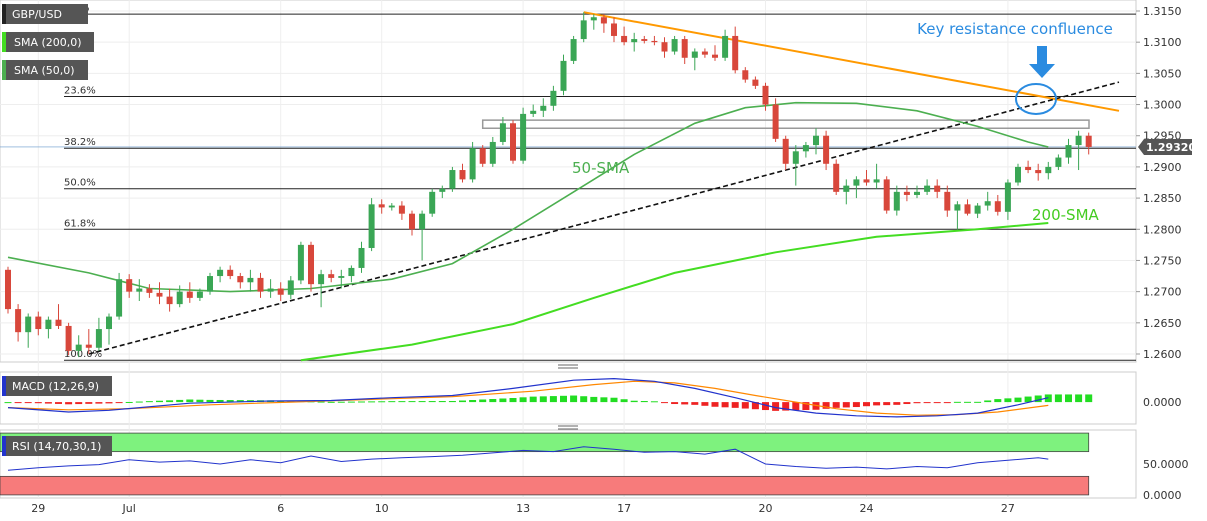  I want to click on current-price-label: 1.29320, so click(1171, 147).